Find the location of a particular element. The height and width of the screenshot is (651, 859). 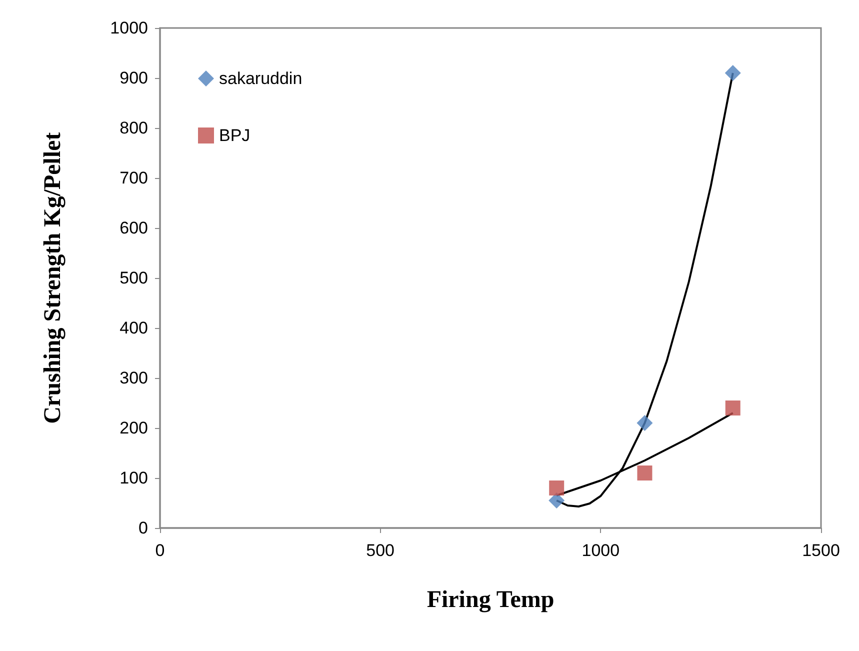

y-tick-label: 500 is located at coordinates (134, 278).